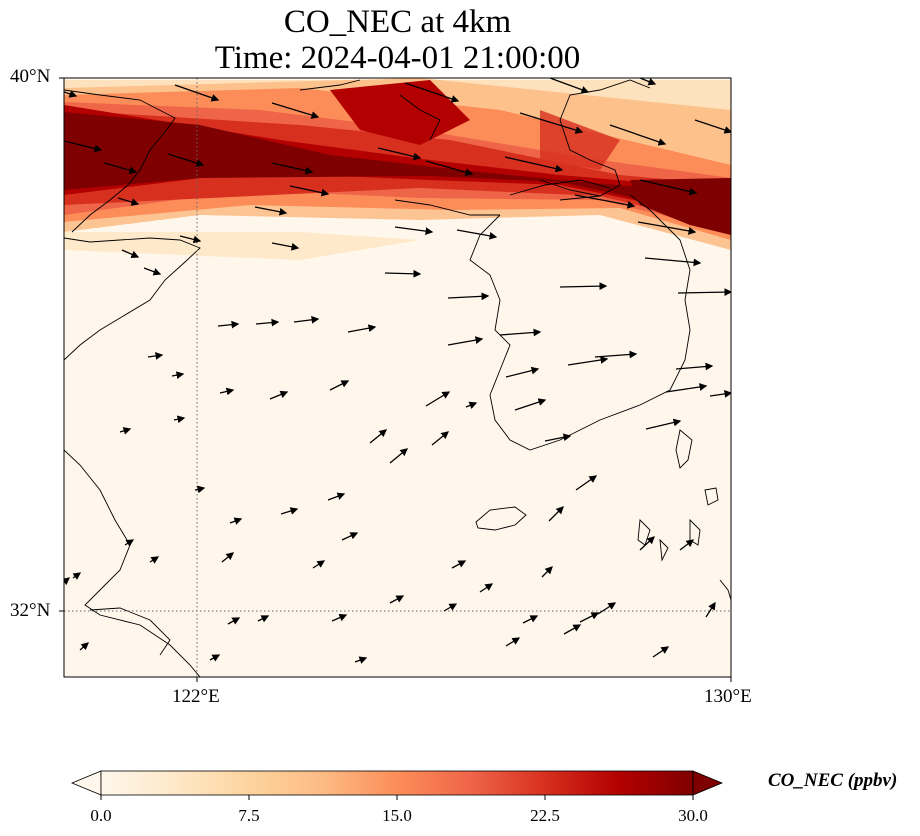 This screenshot has width=920, height=836. Describe the element at coordinates (545, 815) in the screenshot. I see `colorbar-tick-3: 22.5` at that location.